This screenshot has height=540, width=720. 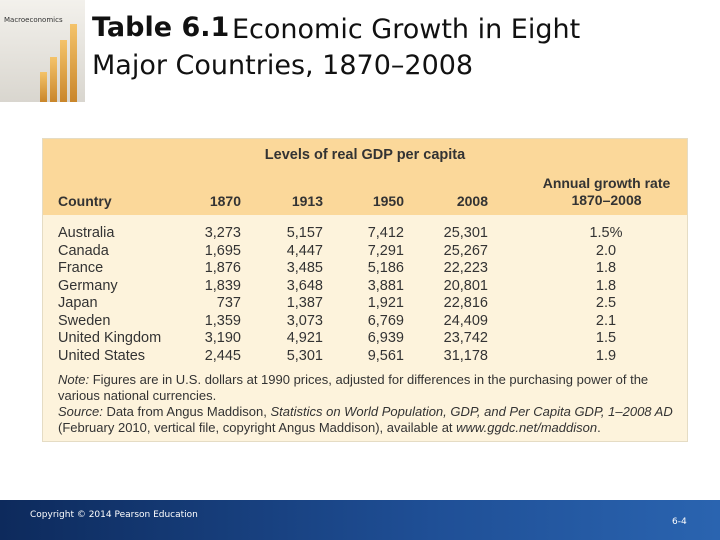 What do you see at coordinates (86, 233) in the screenshot?
I see `table-cell: Australia` at bounding box center [86, 233].